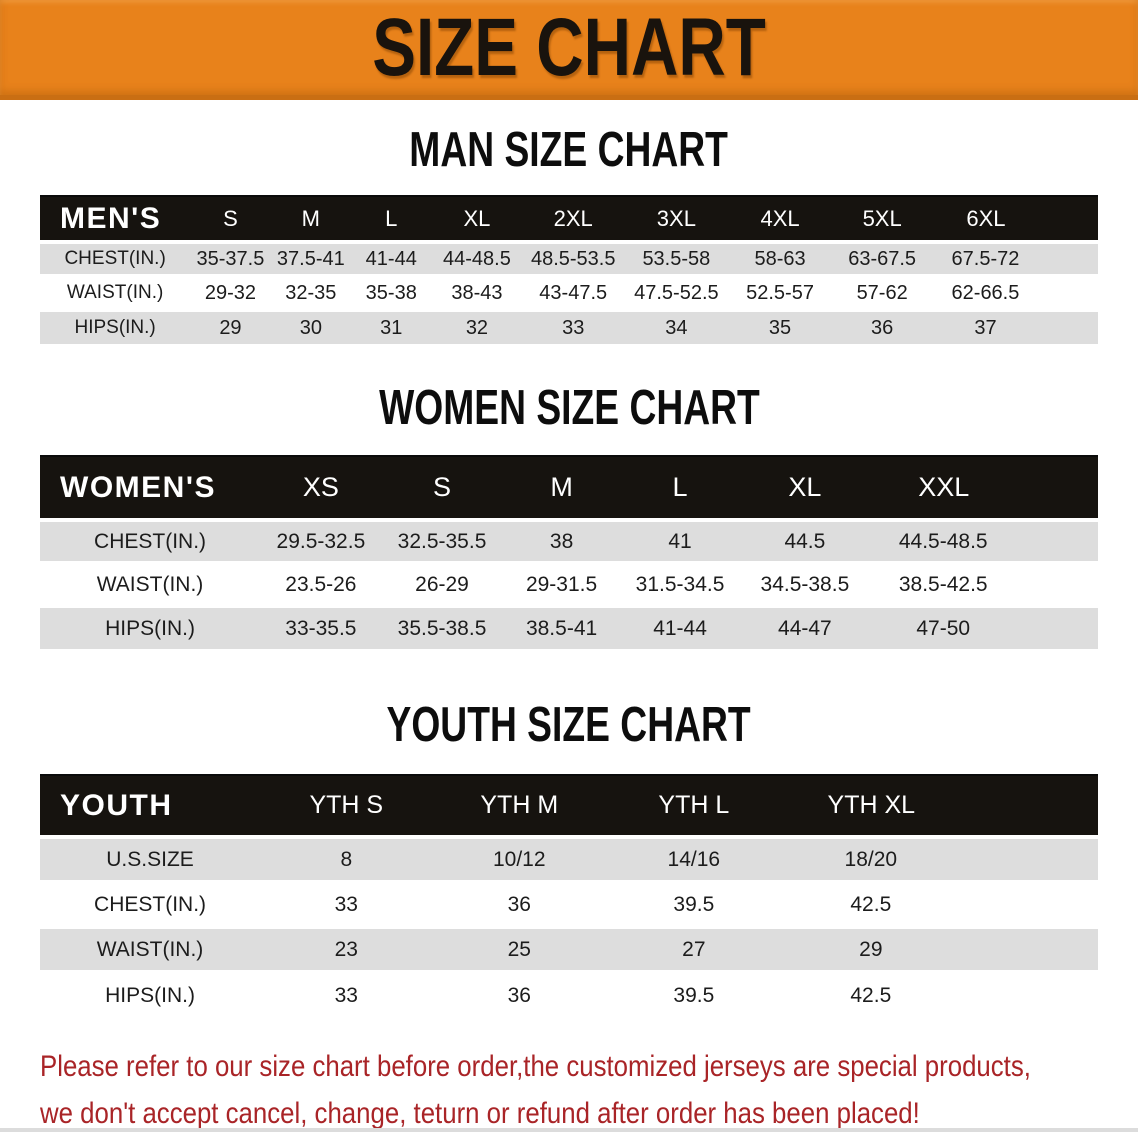  Describe the element at coordinates (321, 540) in the screenshot. I see `size-value-cell: 29.5-32.5` at that location.